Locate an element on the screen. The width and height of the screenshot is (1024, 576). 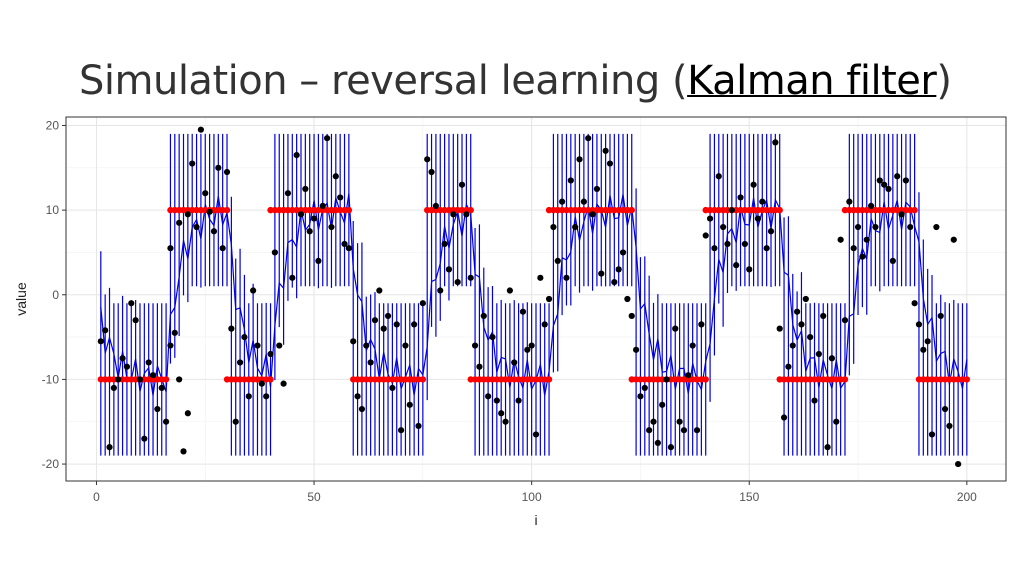
y-tick-label: 0 is located at coordinates (55, 295).